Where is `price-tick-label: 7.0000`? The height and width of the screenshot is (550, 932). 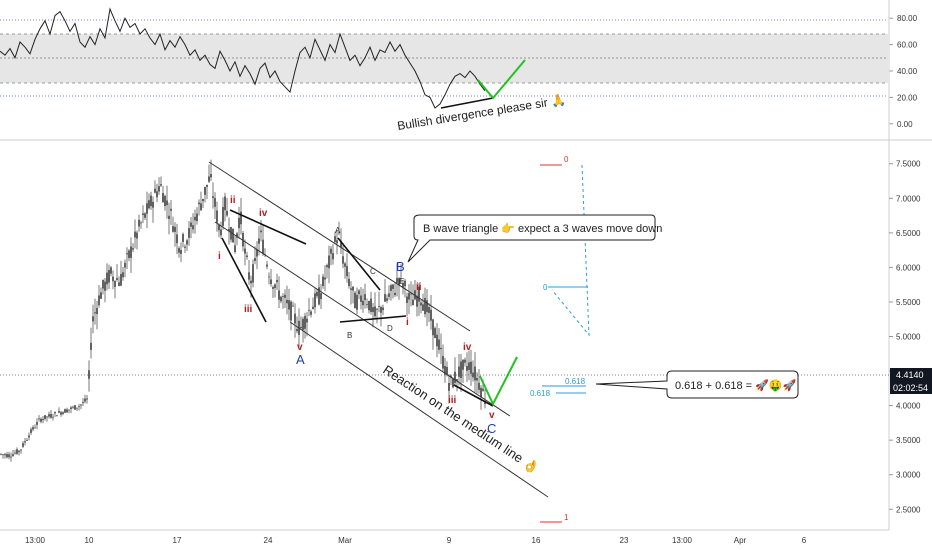 price-tick-label: 7.0000 is located at coordinates (908, 198).